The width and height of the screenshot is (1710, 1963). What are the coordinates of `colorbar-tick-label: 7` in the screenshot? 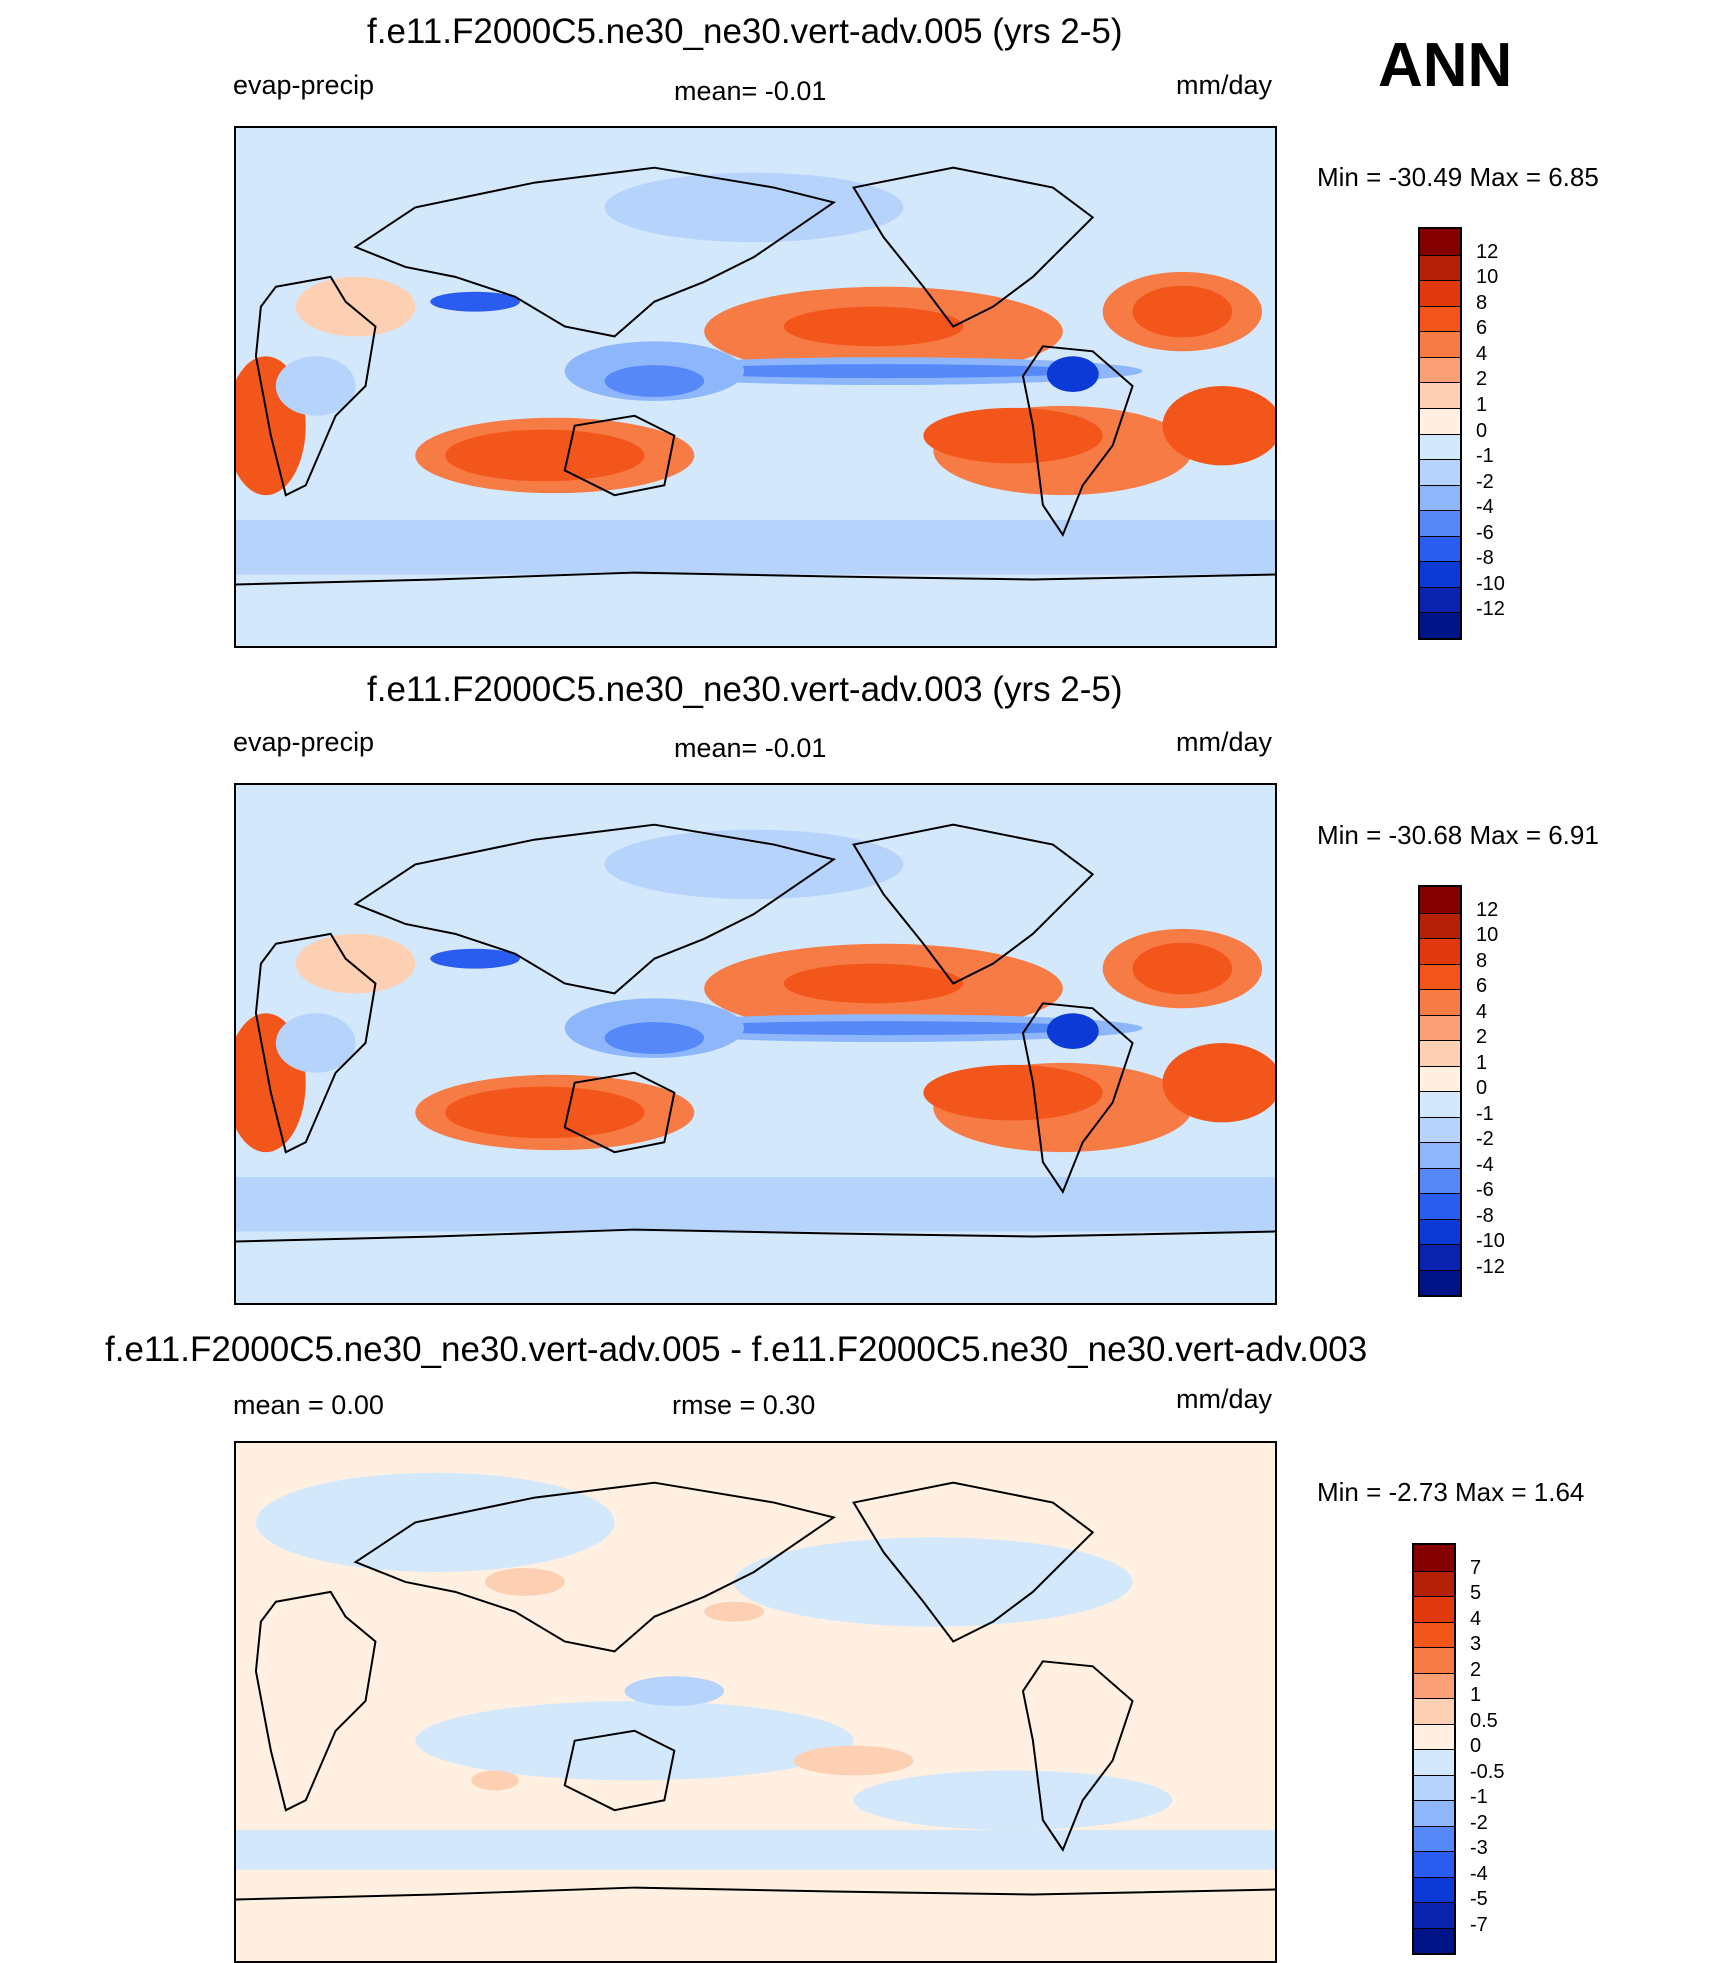 It's located at (1476, 1567).